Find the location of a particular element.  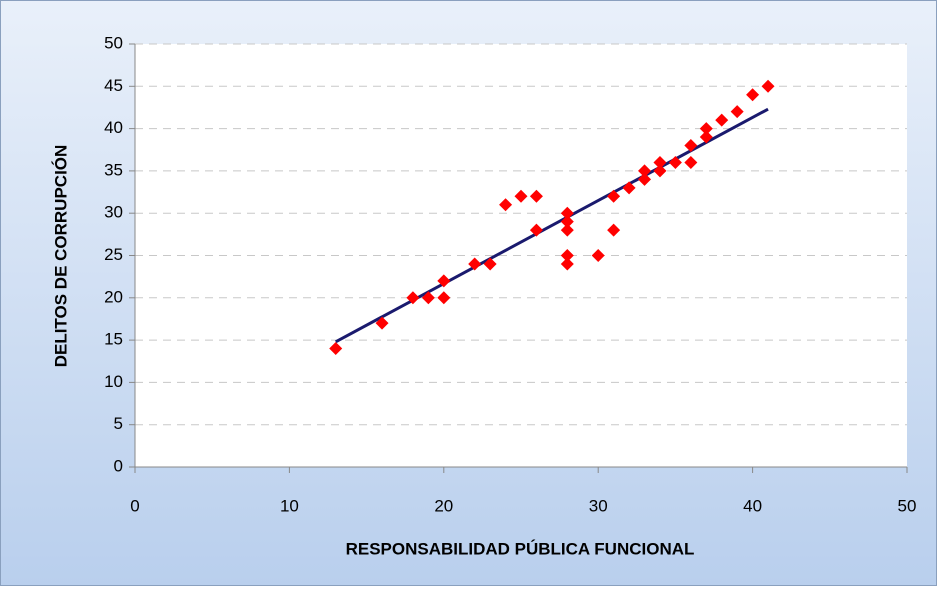

y-tick-label: 0 is located at coordinates (118, 465).